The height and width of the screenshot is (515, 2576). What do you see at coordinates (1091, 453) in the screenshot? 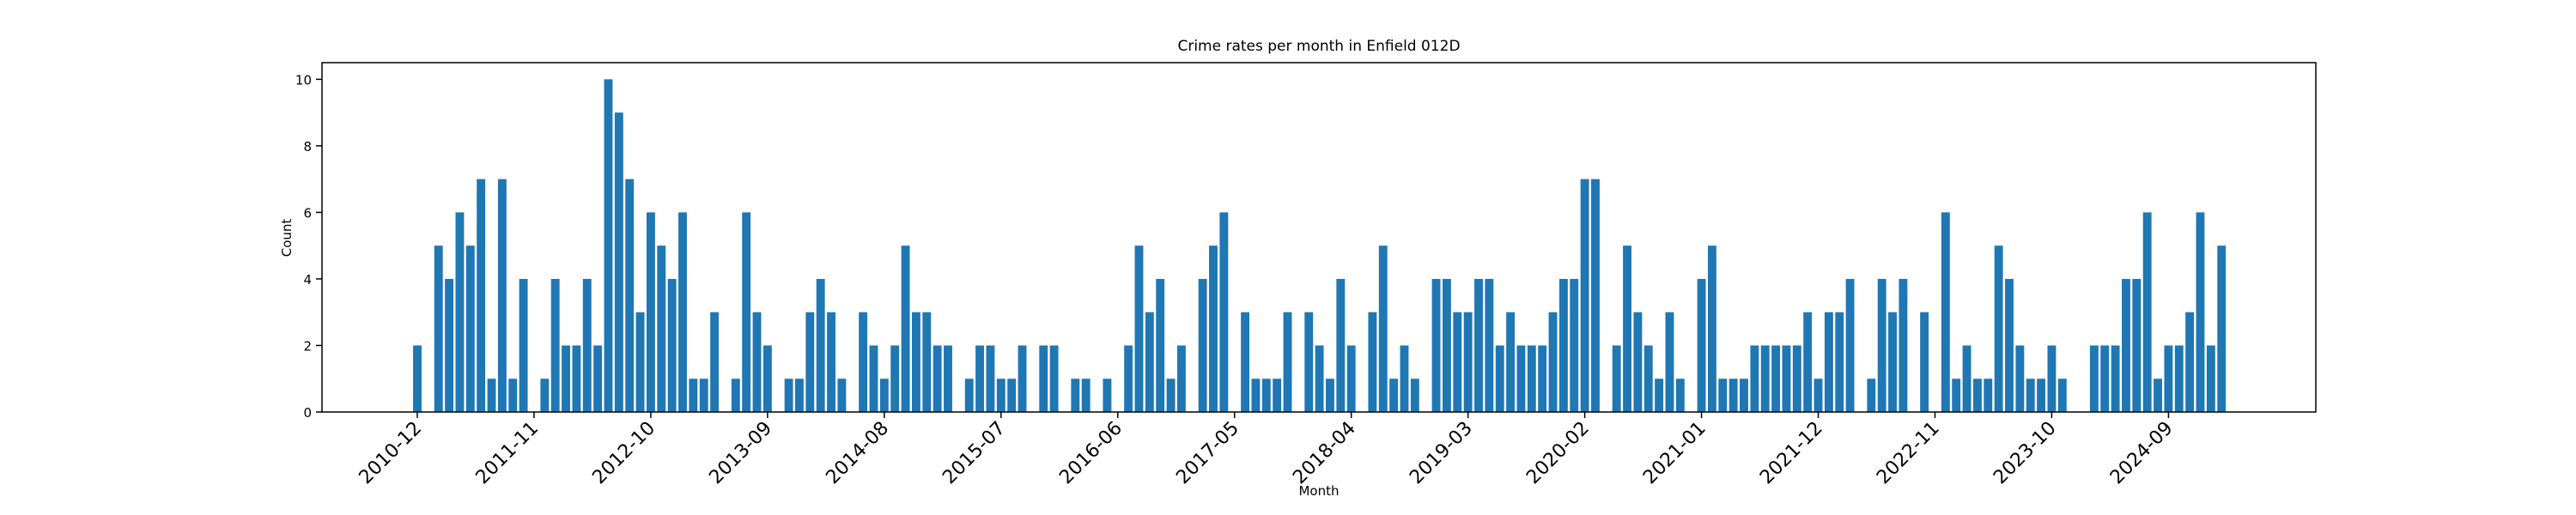
I see `x-tick-label: 2016-06` at bounding box center [1091, 453].